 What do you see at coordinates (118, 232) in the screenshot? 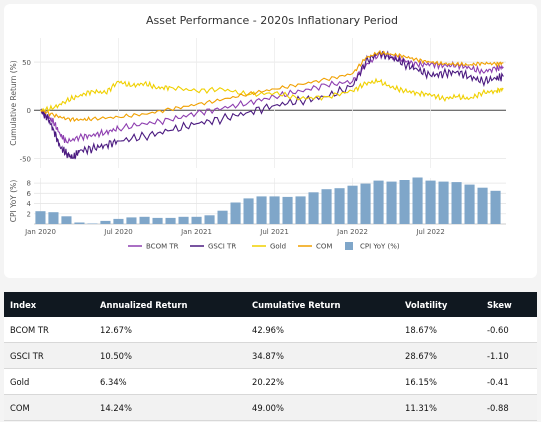
I see `x-tick-label: Jul 2020` at bounding box center [118, 232].